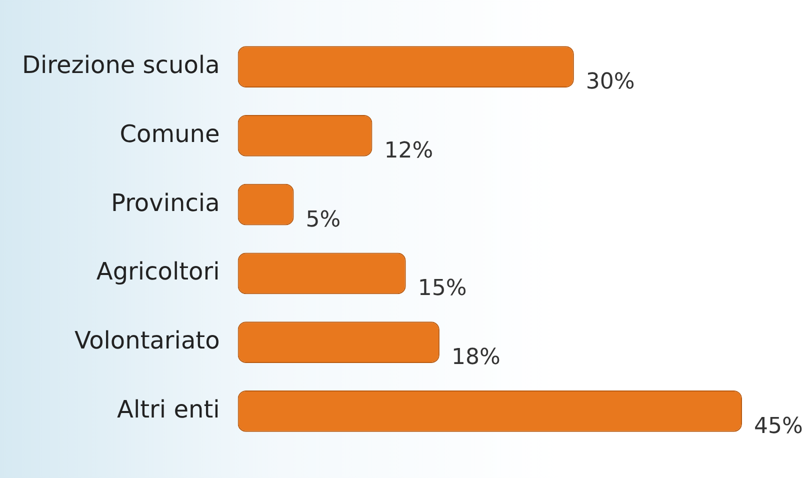  Describe the element at coordinates (778, 426) in the screenshot. I see `data-label: 45%` at that location.